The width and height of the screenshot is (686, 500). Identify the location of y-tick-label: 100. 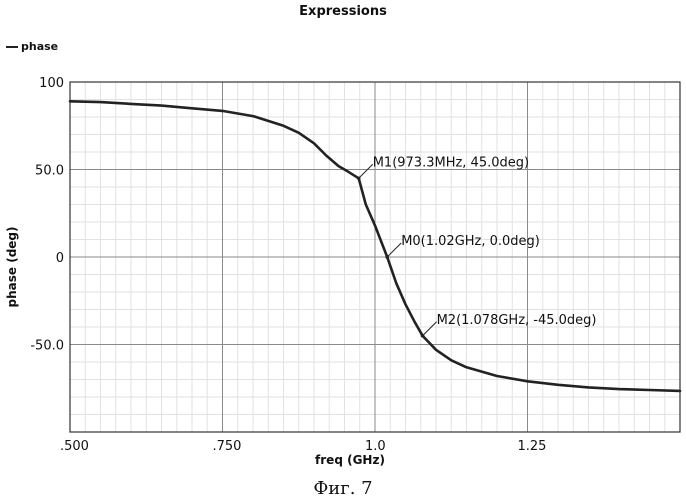
(51, 83).